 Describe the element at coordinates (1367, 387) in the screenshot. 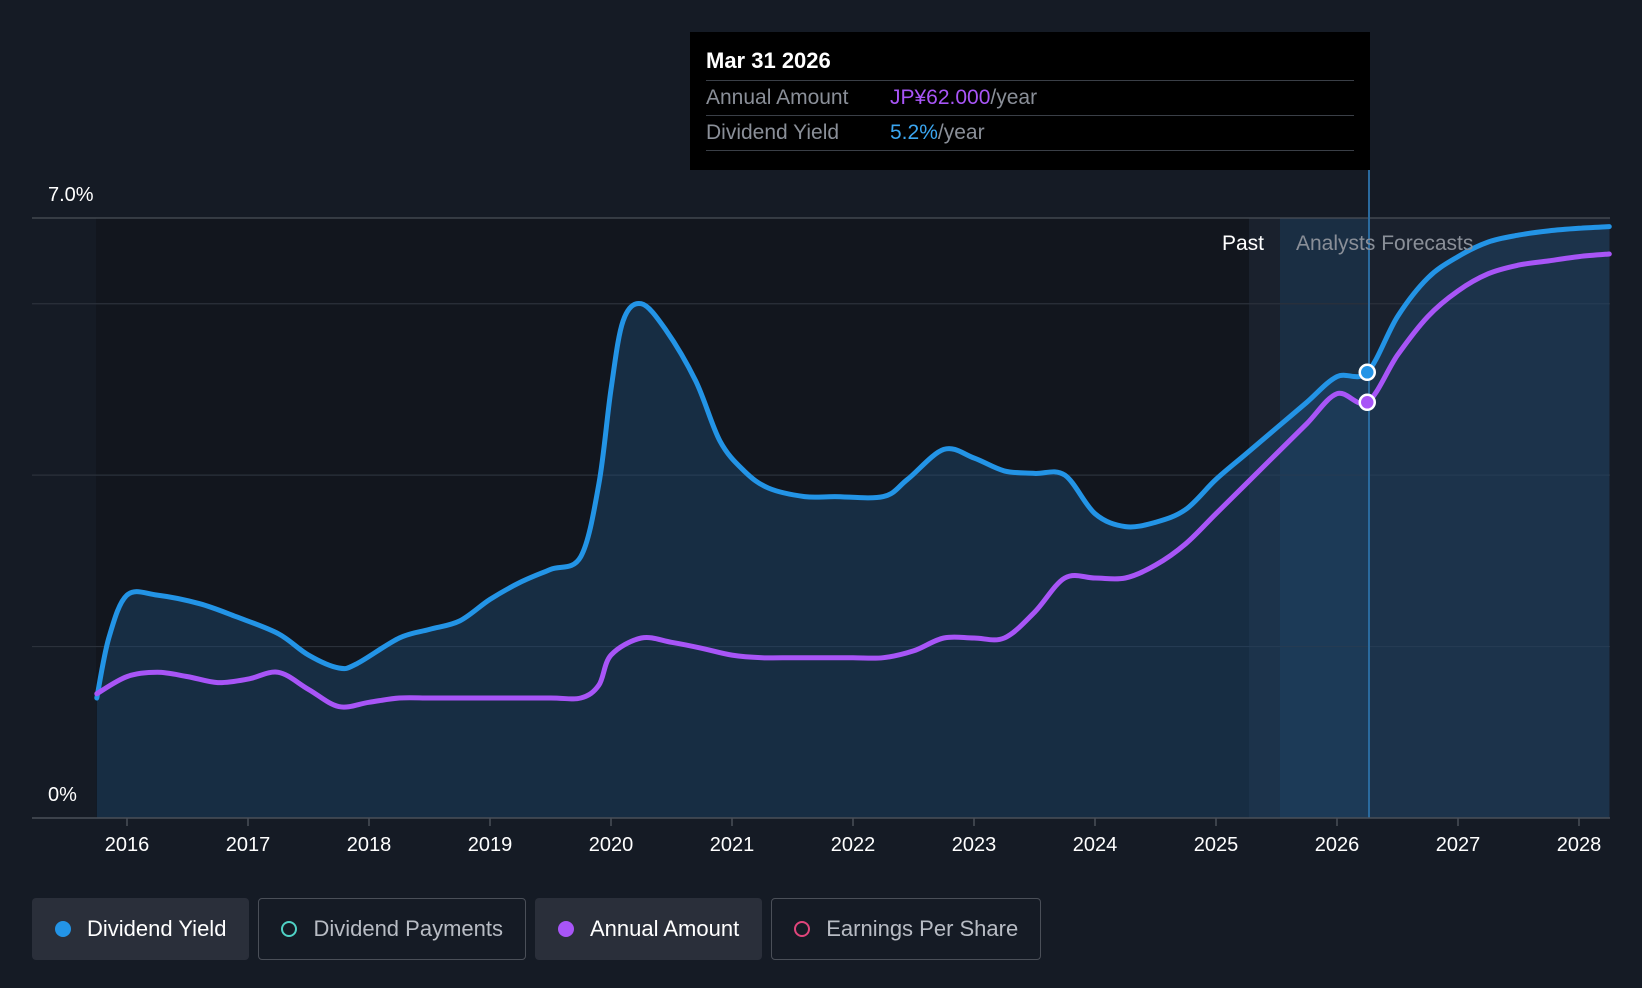

I see `highlight-markers` at that location.